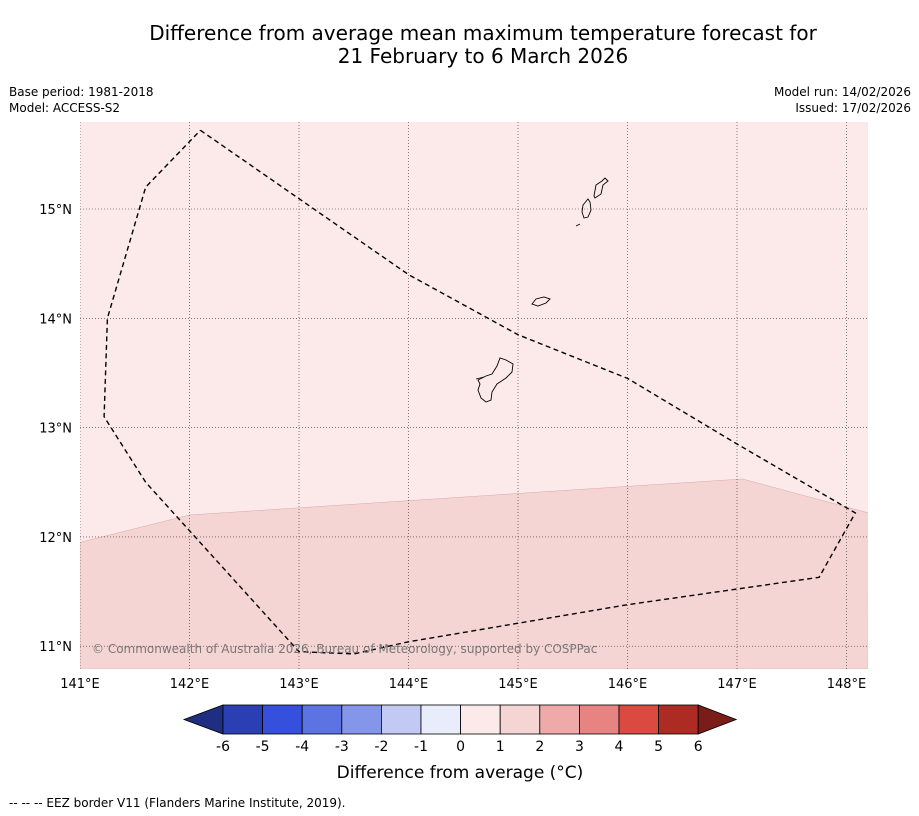 This screenshot has height=816, width=919. What do you see at coordinates (658, 747) in the screenshot?
I see `colorbar-tick-label: 5` at bounding box center [658, 747].